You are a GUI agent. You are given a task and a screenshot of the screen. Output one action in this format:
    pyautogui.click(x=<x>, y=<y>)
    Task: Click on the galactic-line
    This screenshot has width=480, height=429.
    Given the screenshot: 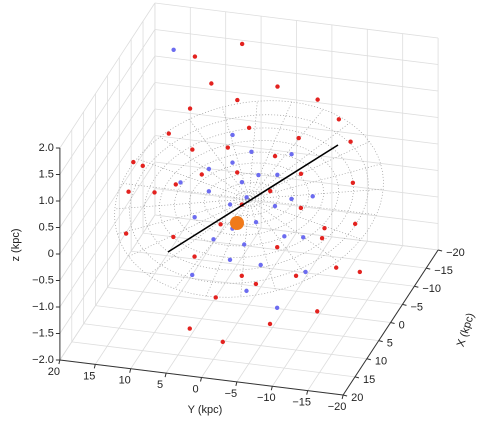 What is the action you would take?
    pyautogui.click(x=253, y=198)
    